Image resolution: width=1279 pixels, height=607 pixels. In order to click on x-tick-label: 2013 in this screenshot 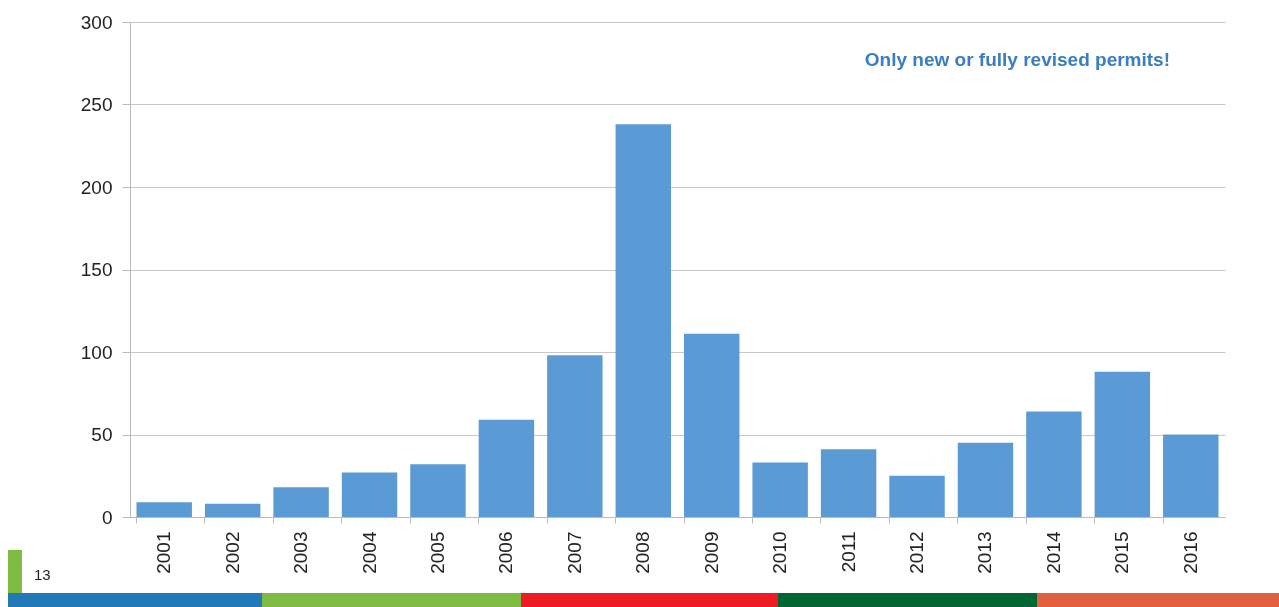, I will do `click(985, 552)`.